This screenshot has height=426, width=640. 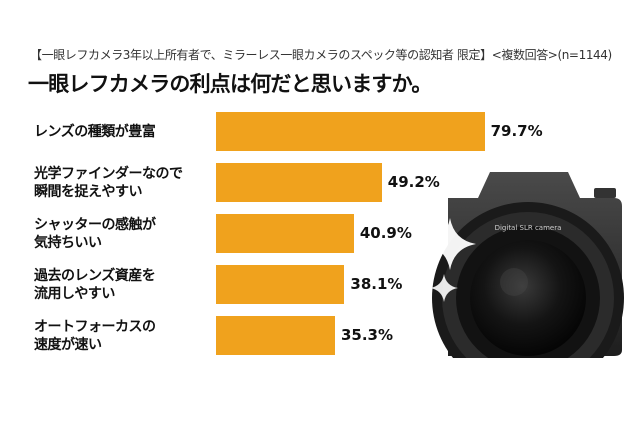 What do you see at coordinates (450, 244) in the screenshot?
I see `sparkle-icon-large` at bounding box center [450, 244].